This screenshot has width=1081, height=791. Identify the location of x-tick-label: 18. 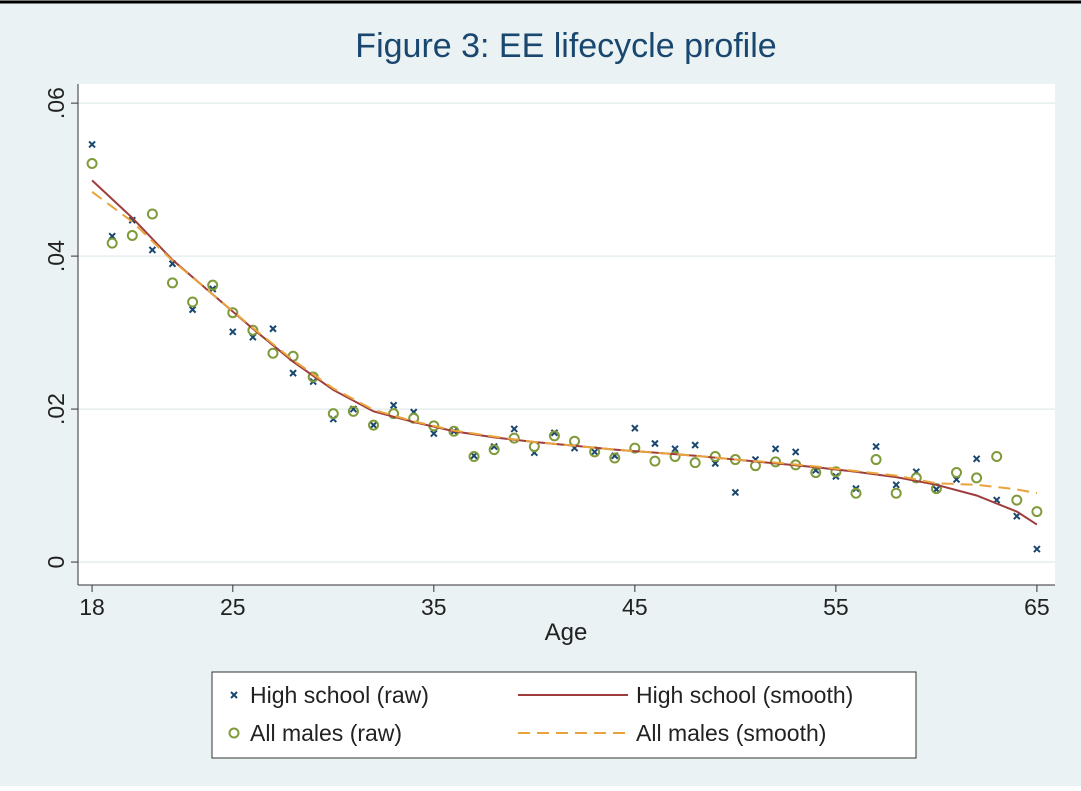
(92, 607).